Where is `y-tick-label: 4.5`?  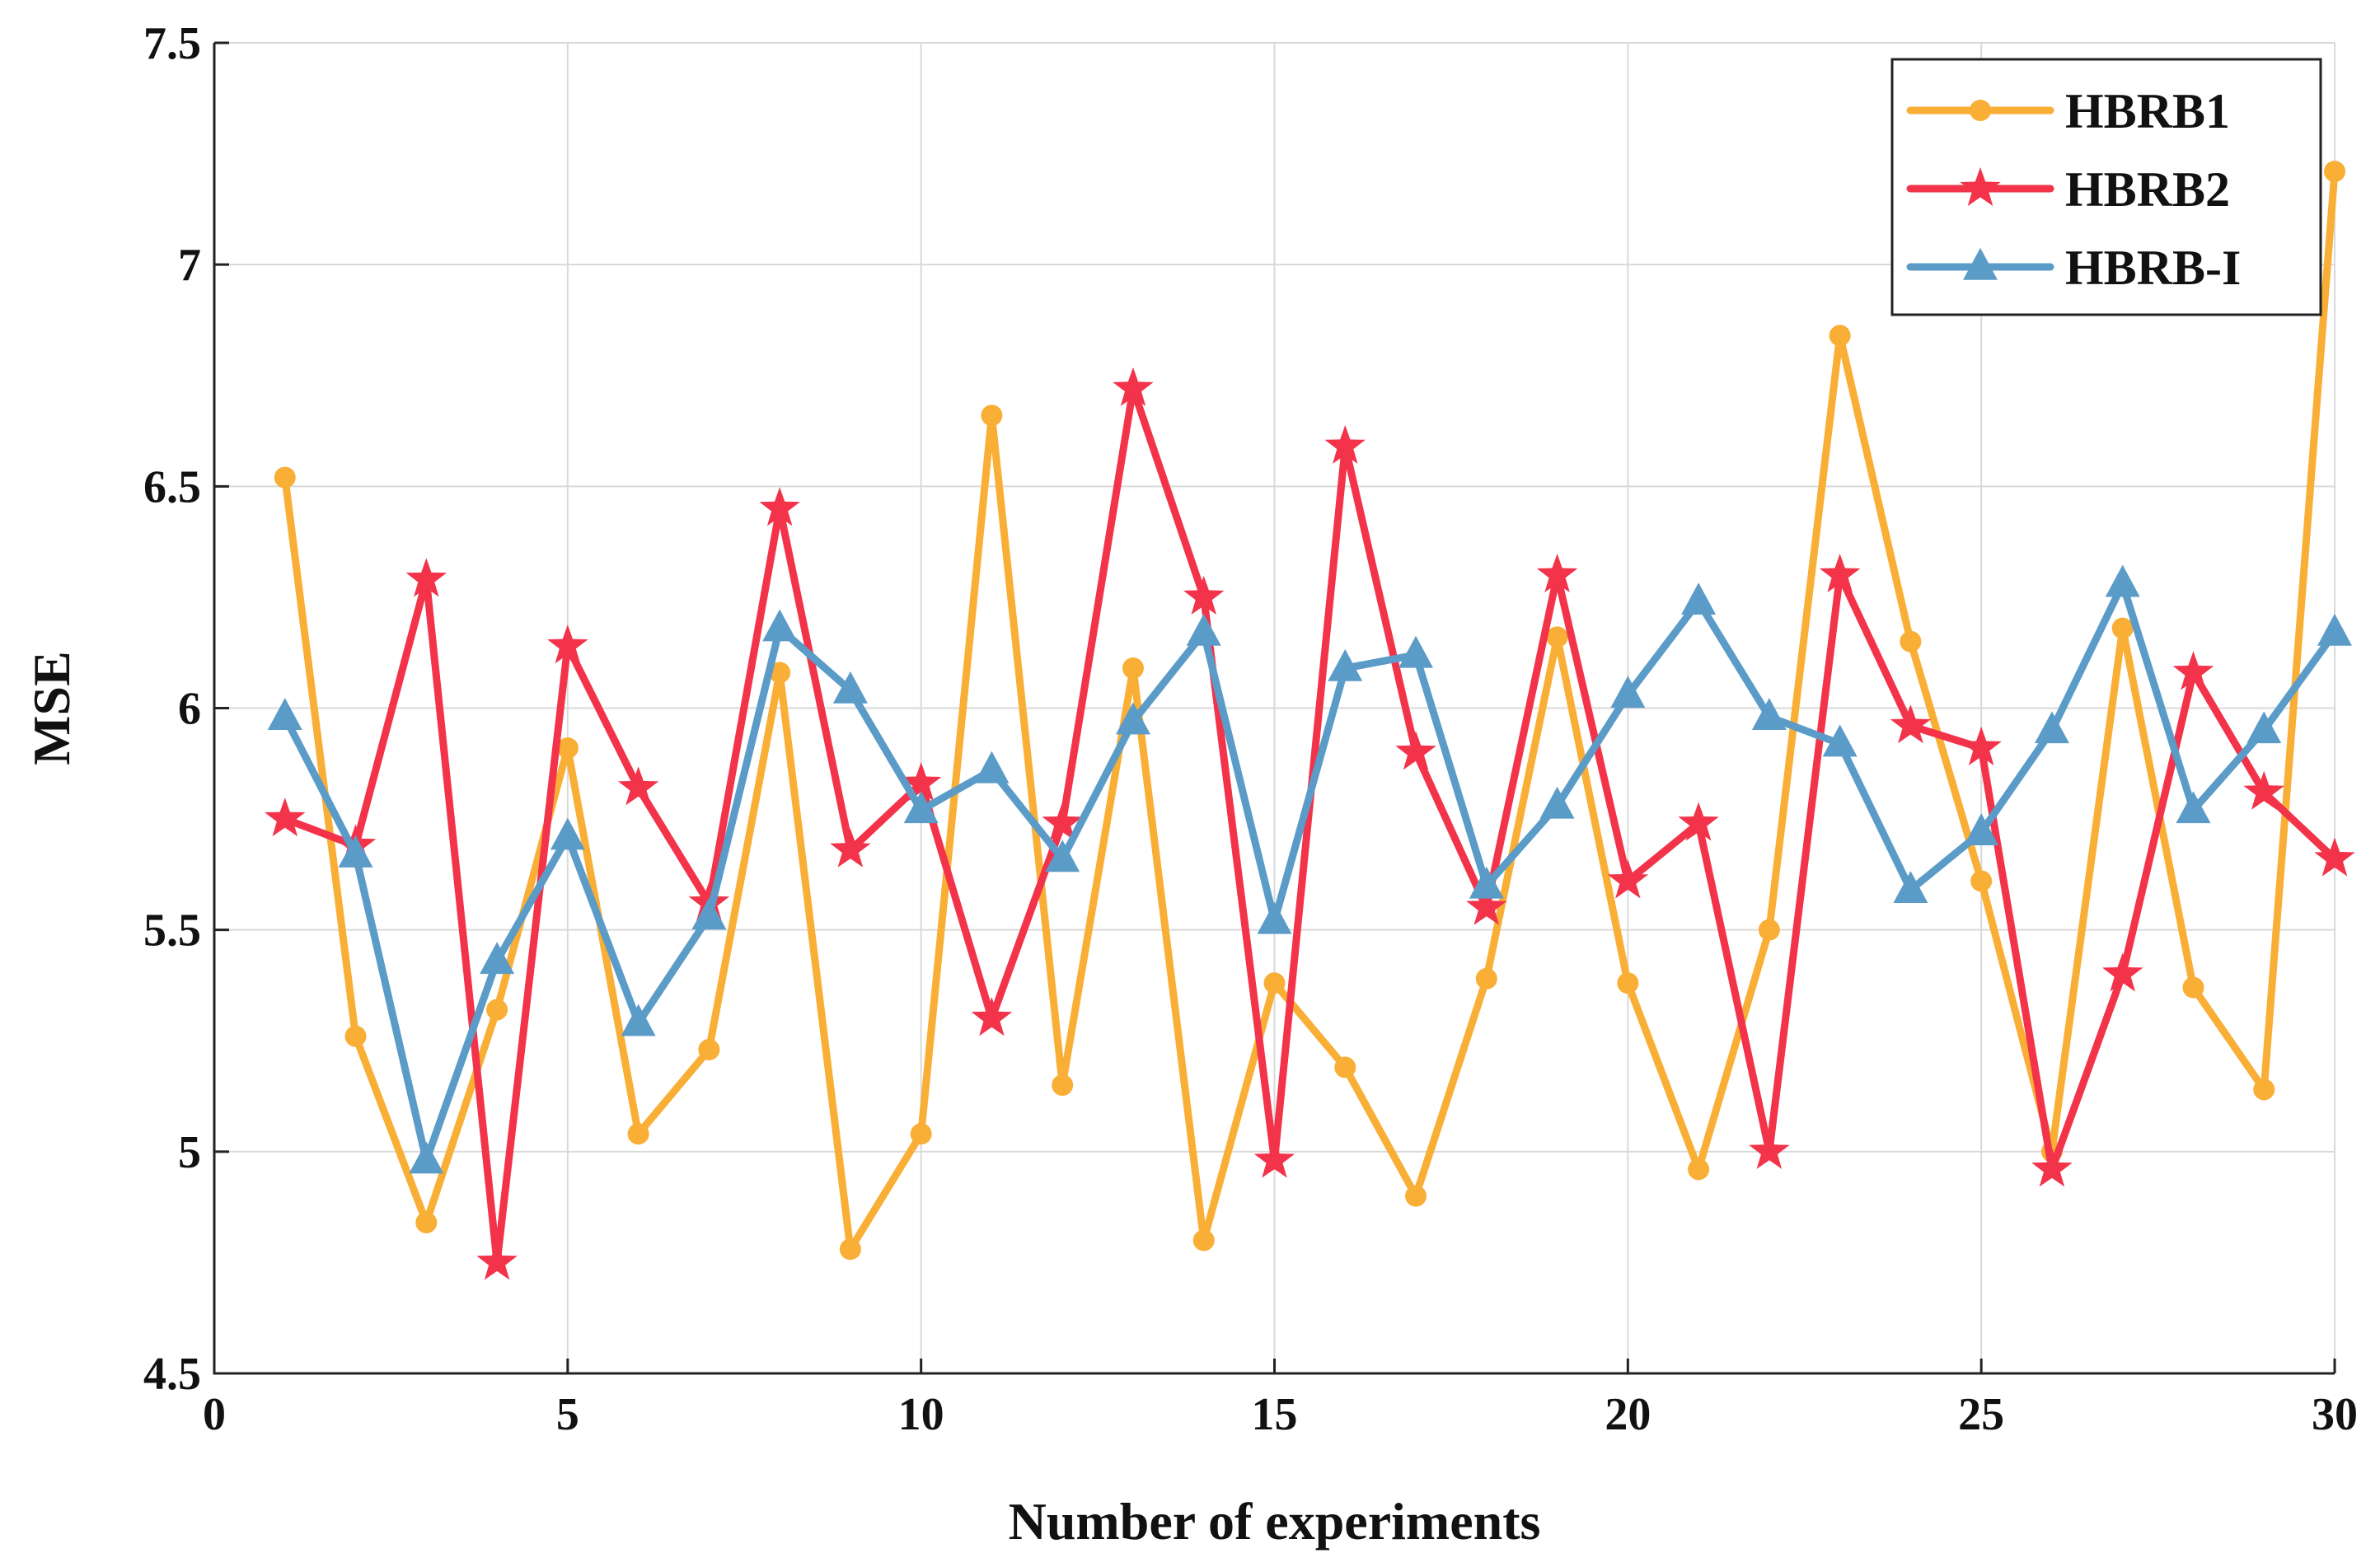 y-tick-label: 4.5 is located at coordinates (172, 1374).